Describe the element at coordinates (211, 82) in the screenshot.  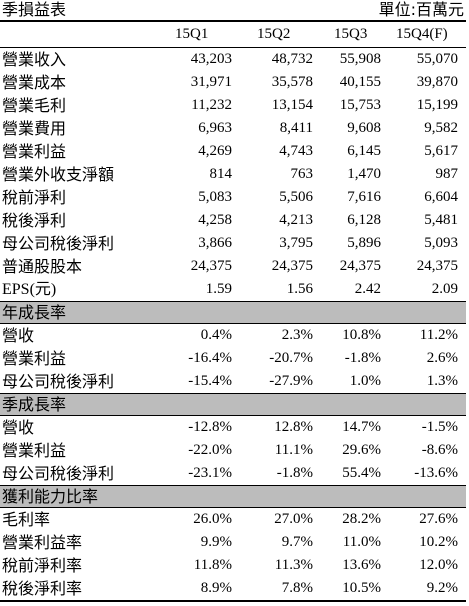
I see `value-cell: 31,971` at that location.